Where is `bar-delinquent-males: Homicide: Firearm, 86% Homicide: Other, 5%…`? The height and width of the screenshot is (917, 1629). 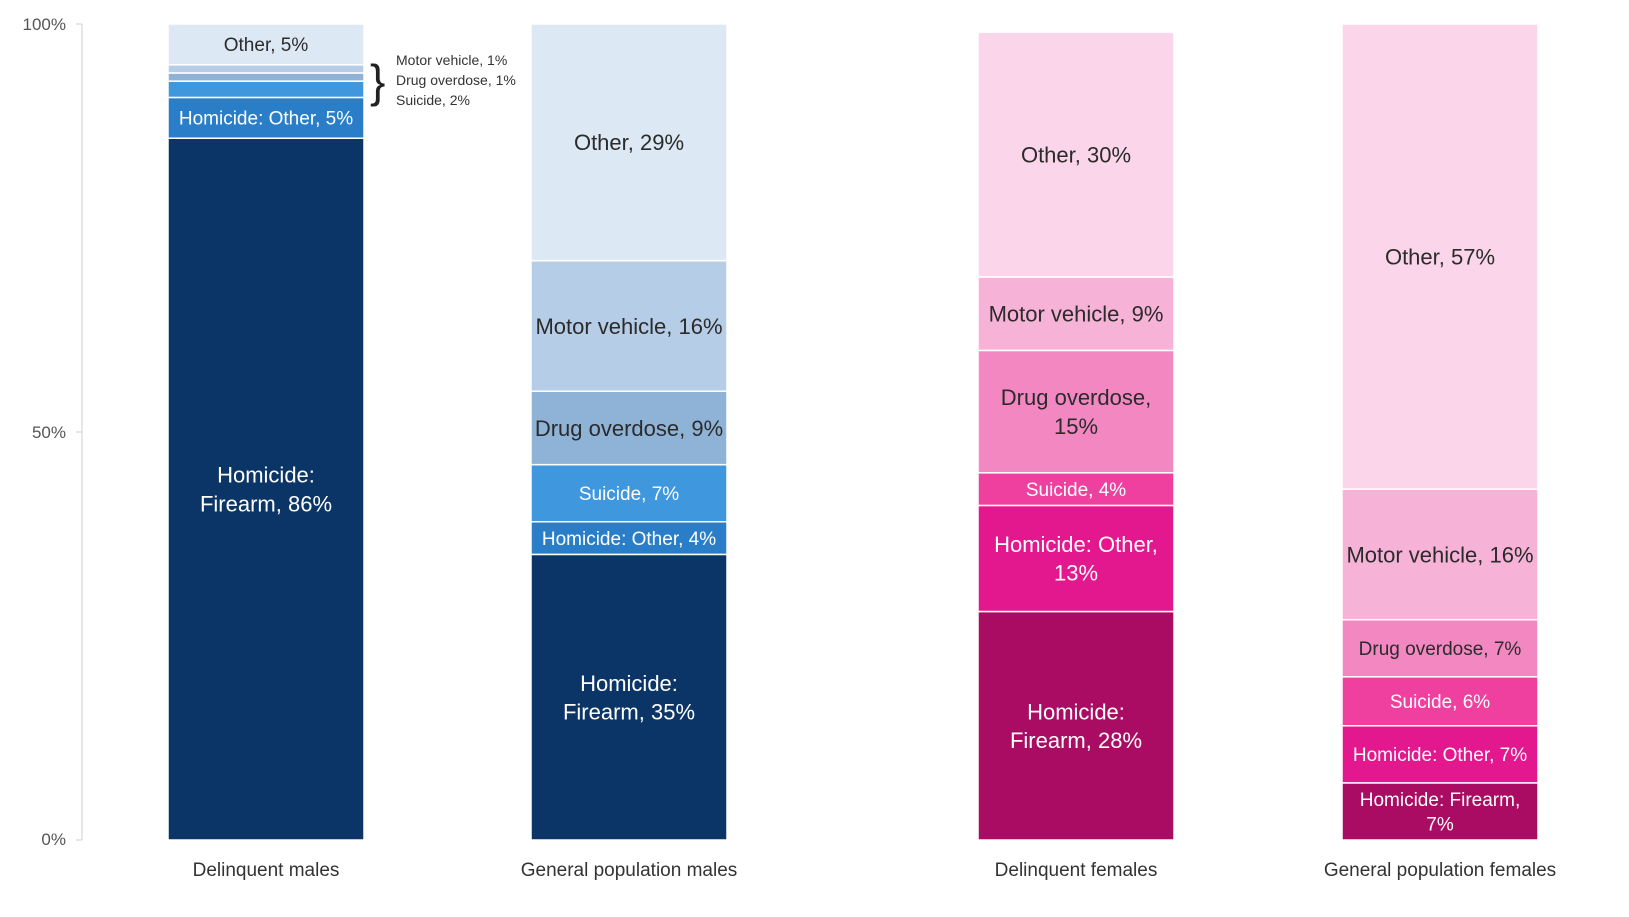 bar-delinquent-males: Homicide: Firearm, 86% Homicide: Other, 5%… is located at coordinates (266, 432).